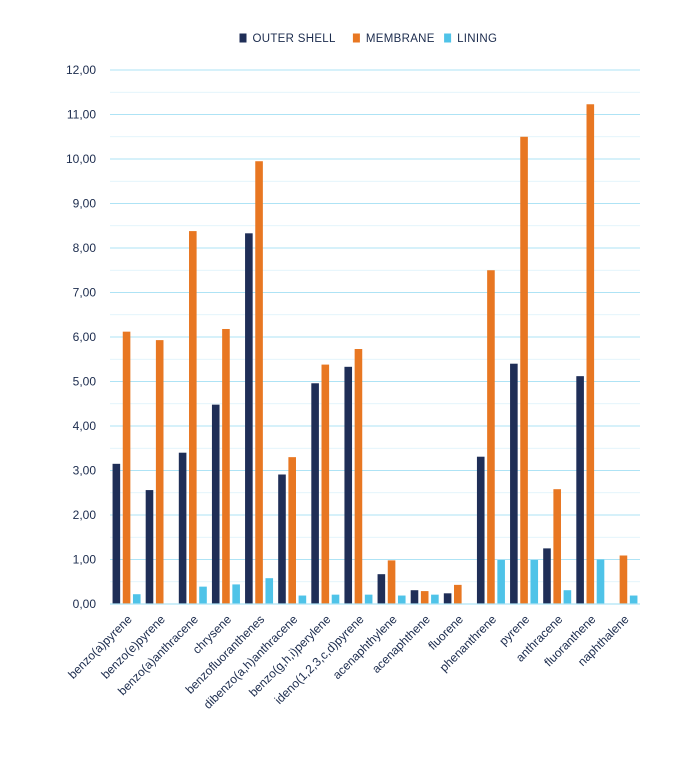  I want to click on bar-outer-shell-ideno-1-2-3-c-d-pyrene, so click(348, 485).